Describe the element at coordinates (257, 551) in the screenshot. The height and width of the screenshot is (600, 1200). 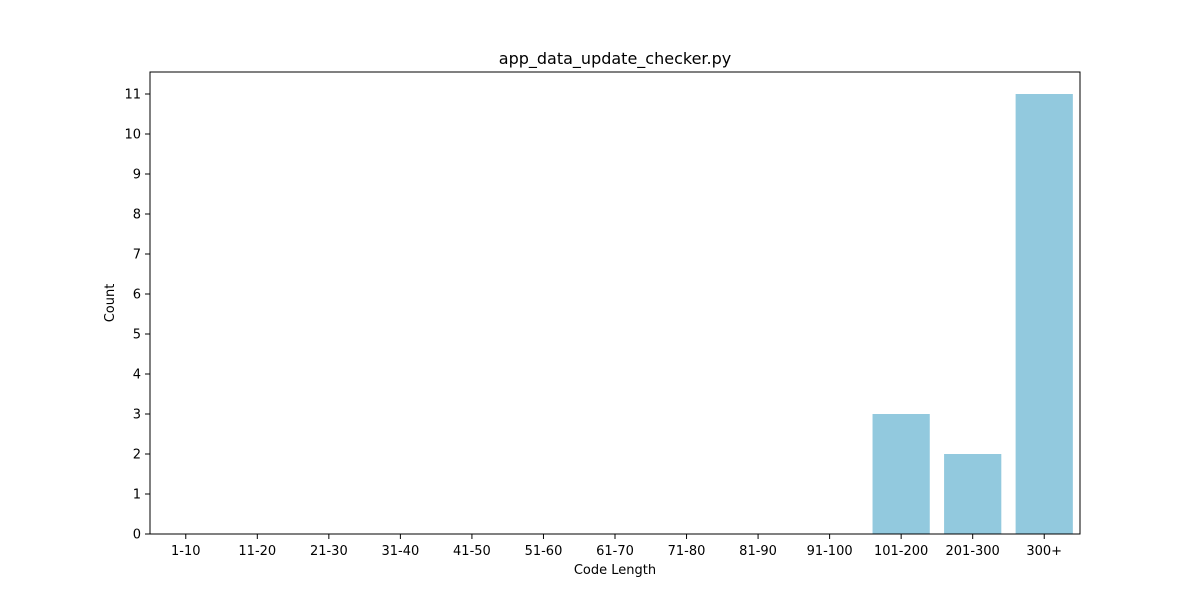
I see `x-tick-label: 11-20` at that location.